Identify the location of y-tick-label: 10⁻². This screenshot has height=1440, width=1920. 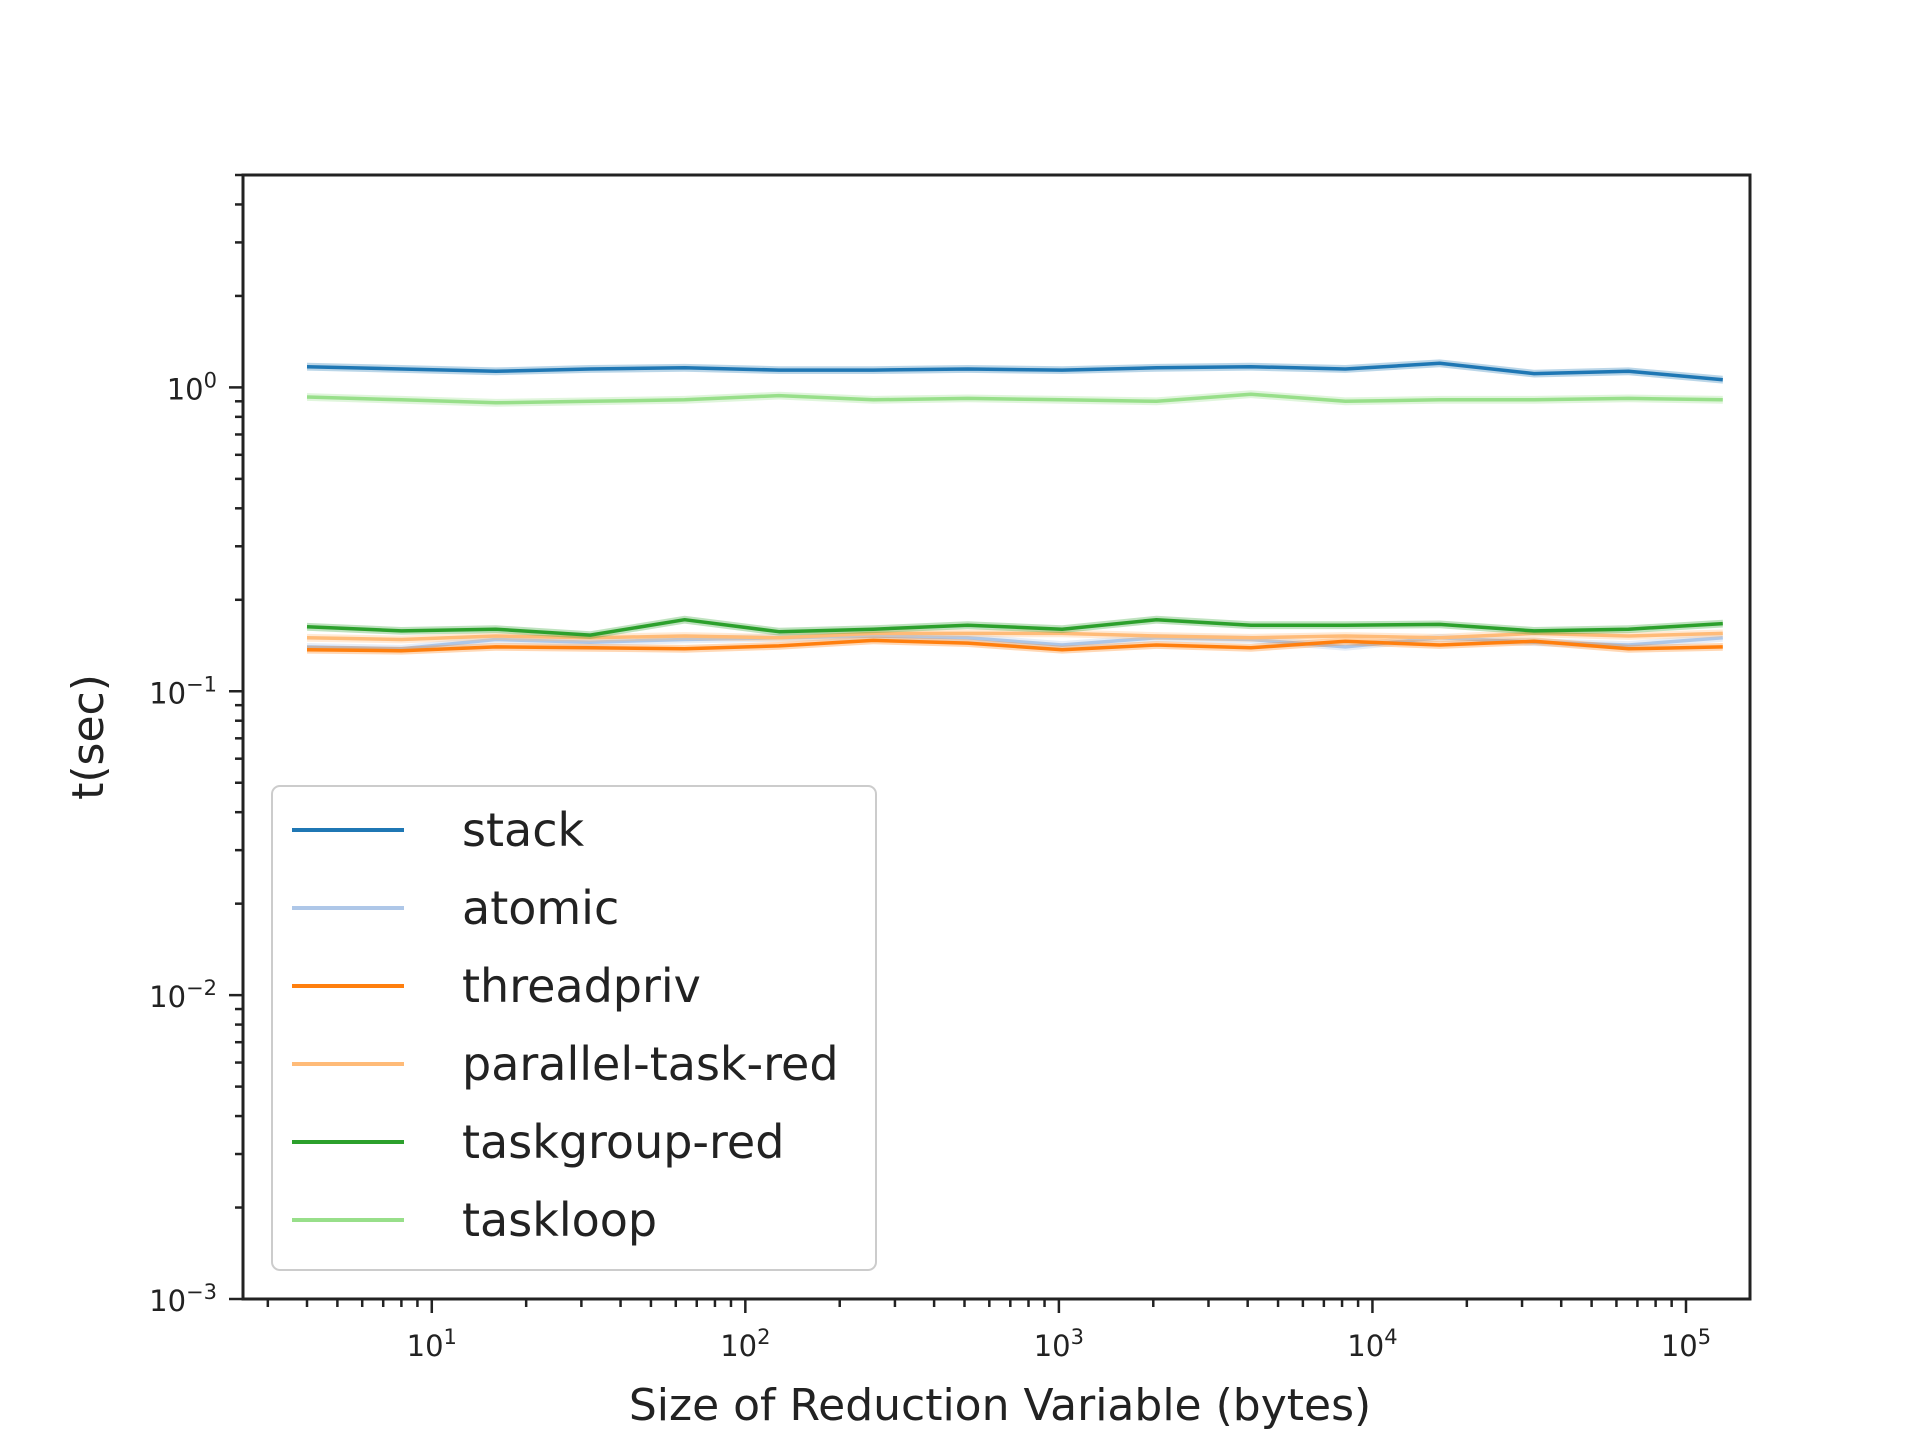
(183, 995).